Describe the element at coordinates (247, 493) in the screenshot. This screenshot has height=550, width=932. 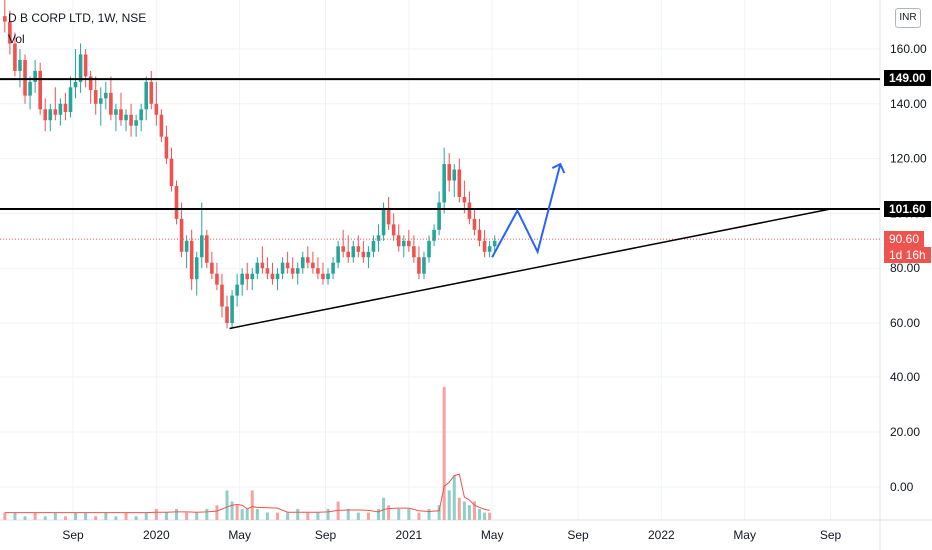
I see `volume-ma-line` at that location.